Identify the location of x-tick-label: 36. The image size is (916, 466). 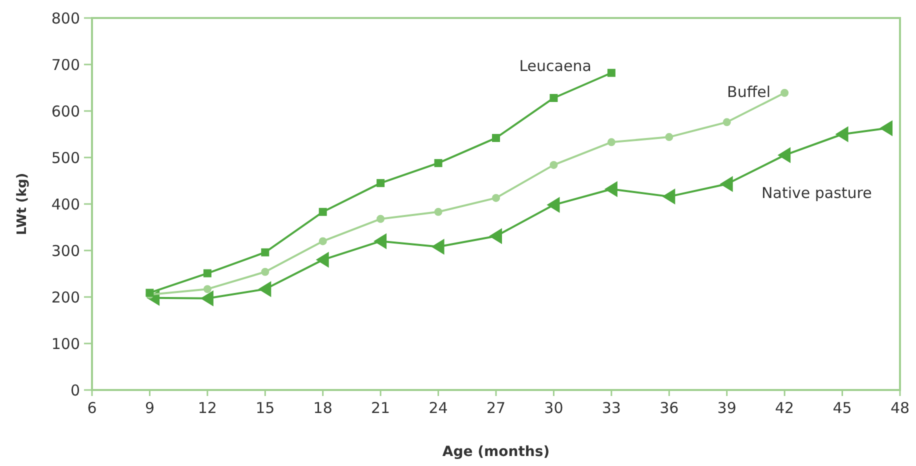
(669, 408).